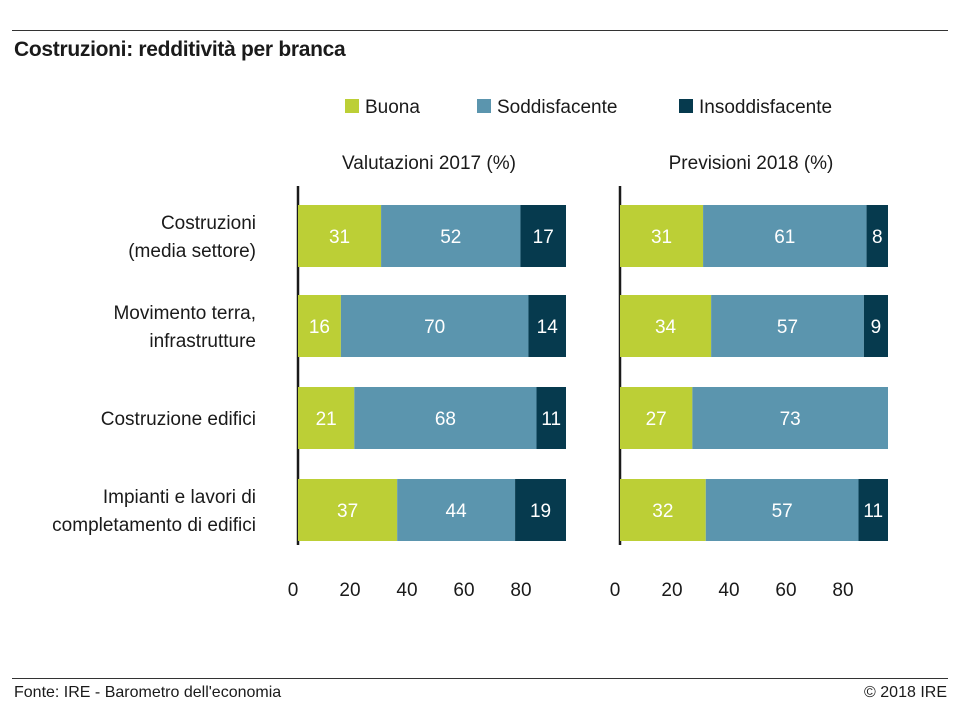 Image resolution: width=961 pixels, height=709 pixels. I want to click on bar-2-1-buona, so click(662, 236).